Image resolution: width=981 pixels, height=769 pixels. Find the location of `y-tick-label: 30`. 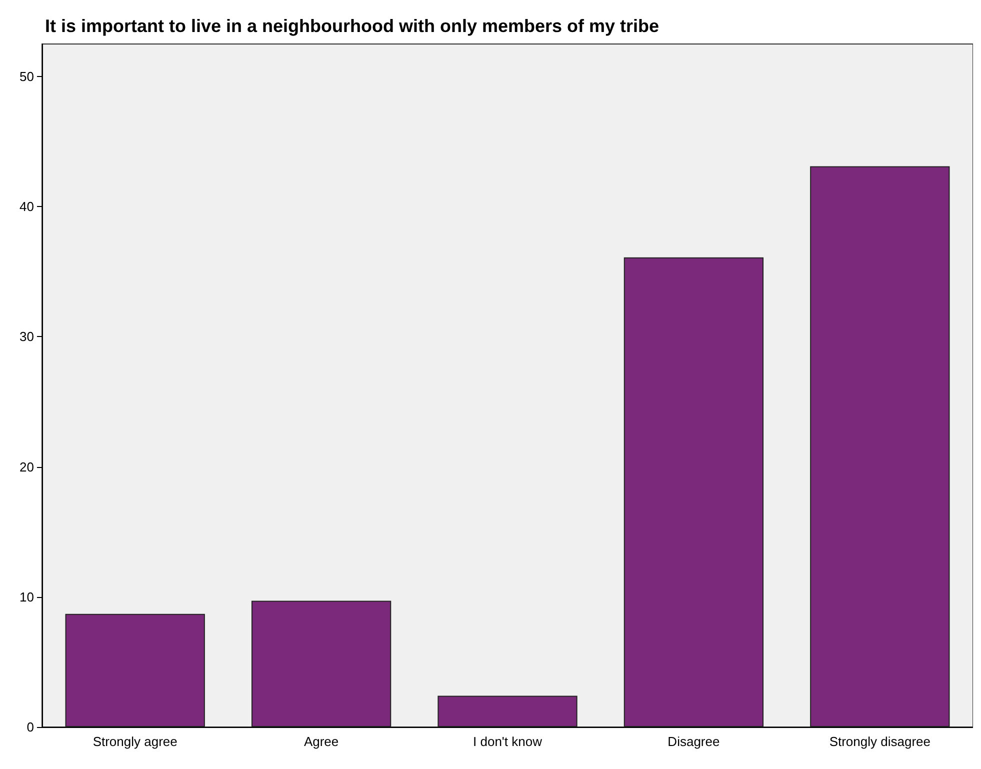

y-tick-label: 30 is located at coordinates (27, 336).